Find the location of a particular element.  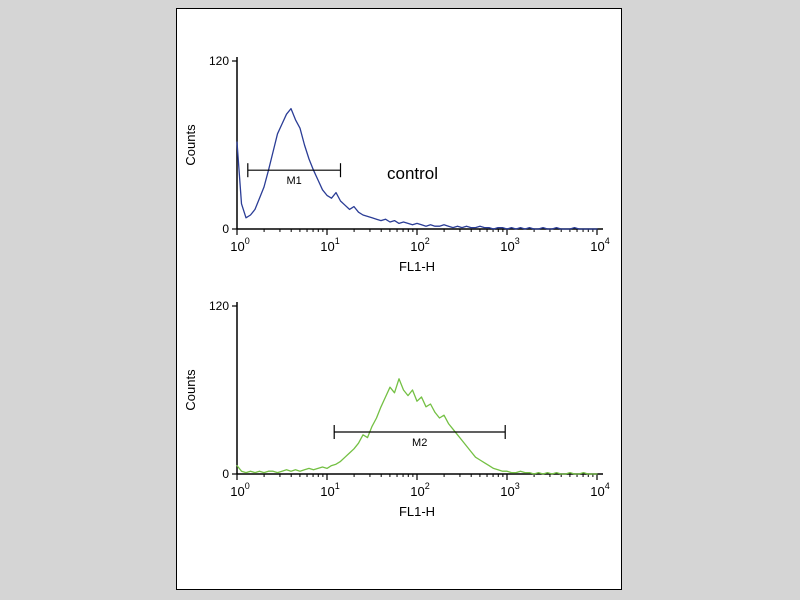

control-annotation: control is located at coordinates (412, 173).